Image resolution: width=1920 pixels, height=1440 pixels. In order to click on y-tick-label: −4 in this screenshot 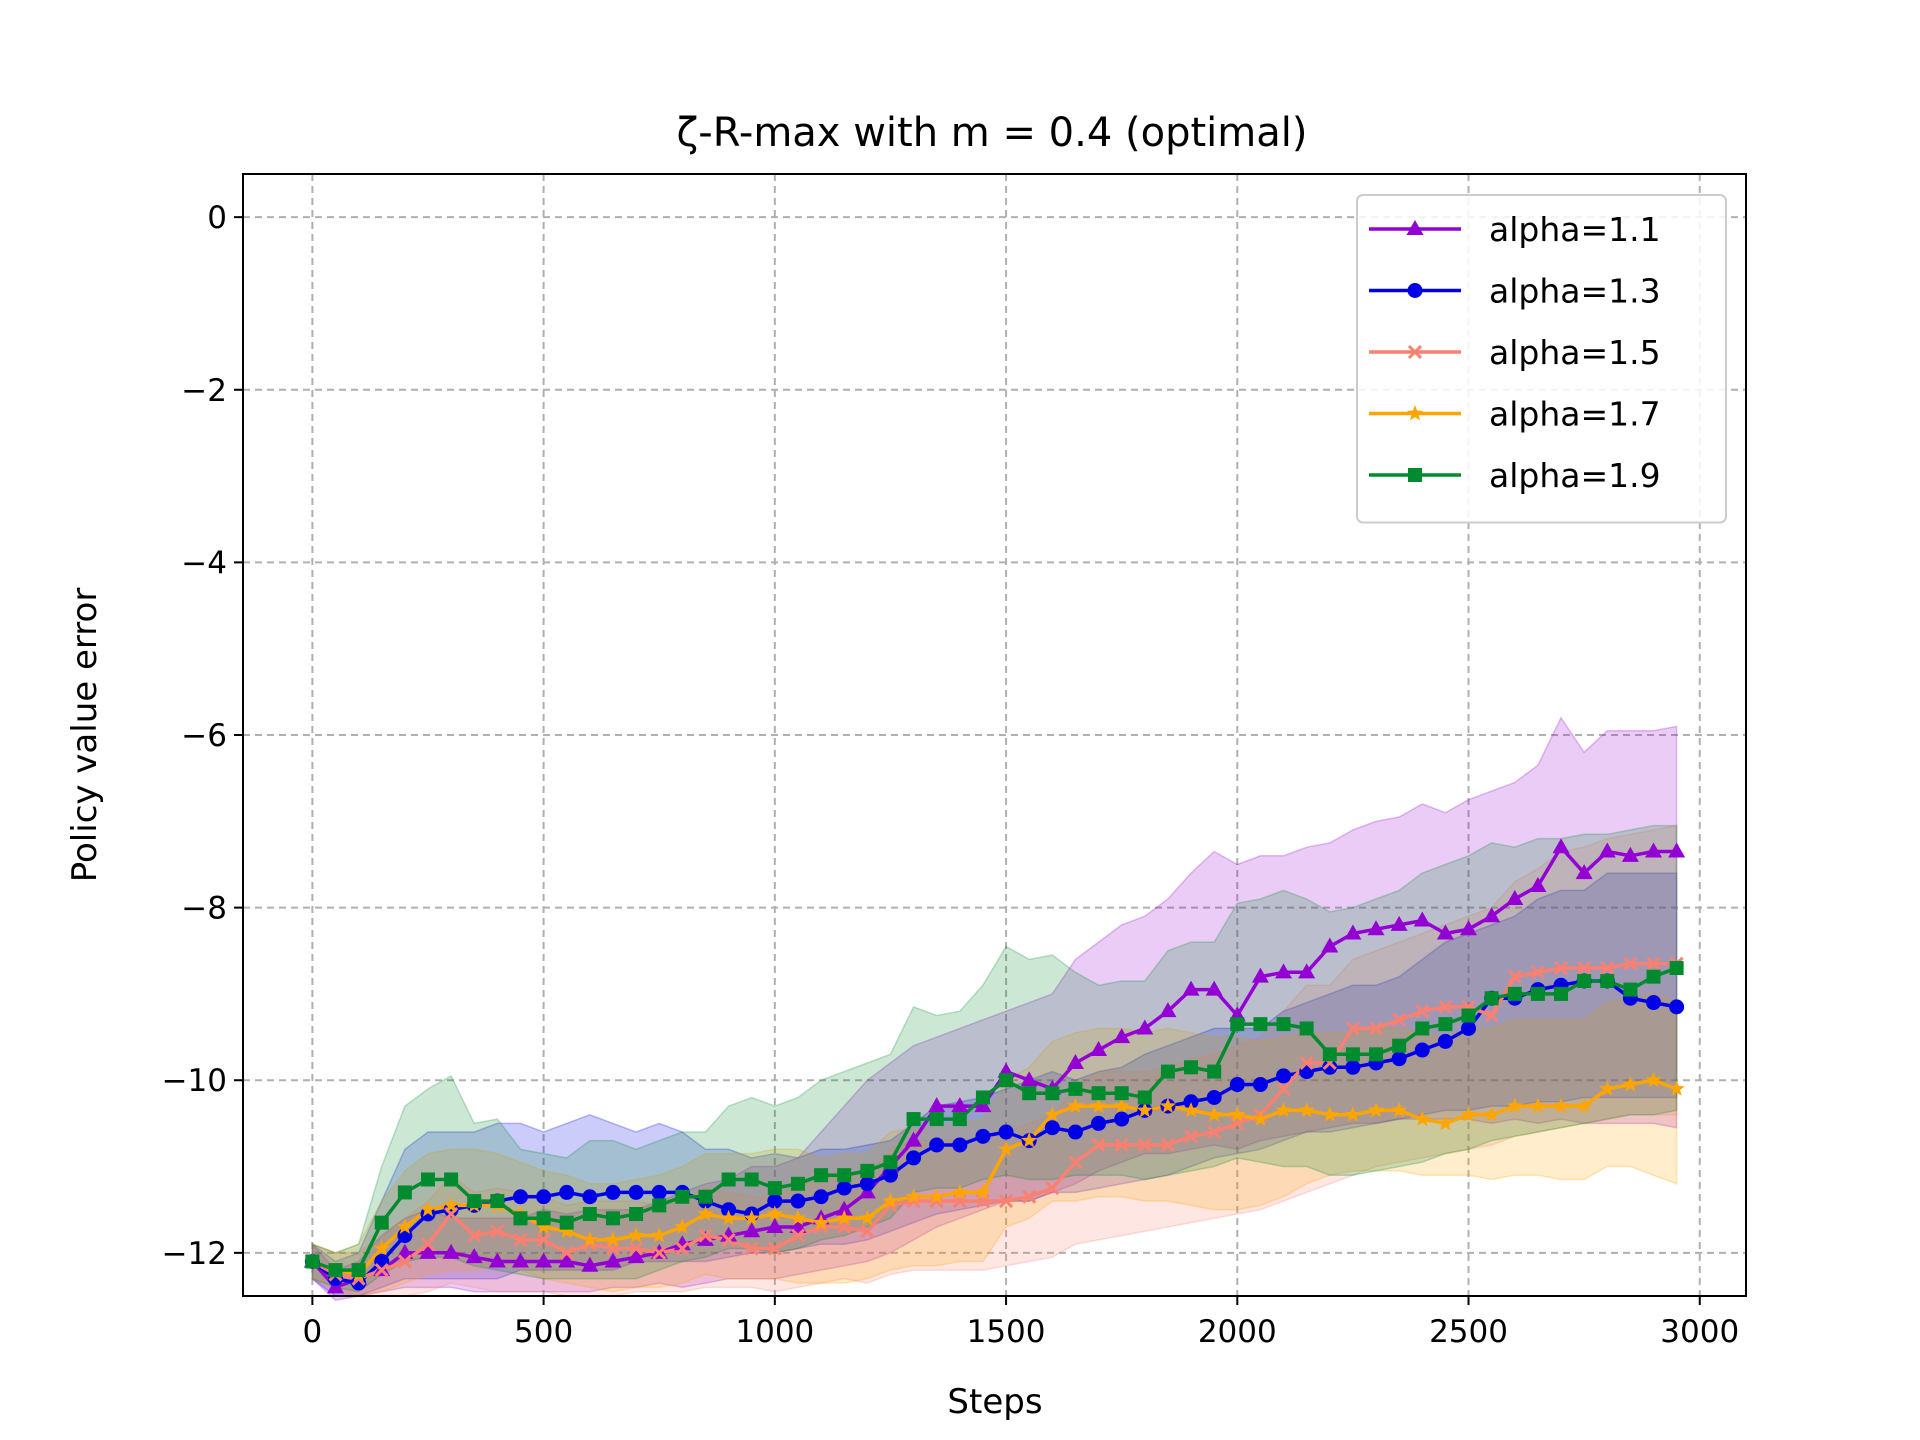, I will do `click(204, 563)`.